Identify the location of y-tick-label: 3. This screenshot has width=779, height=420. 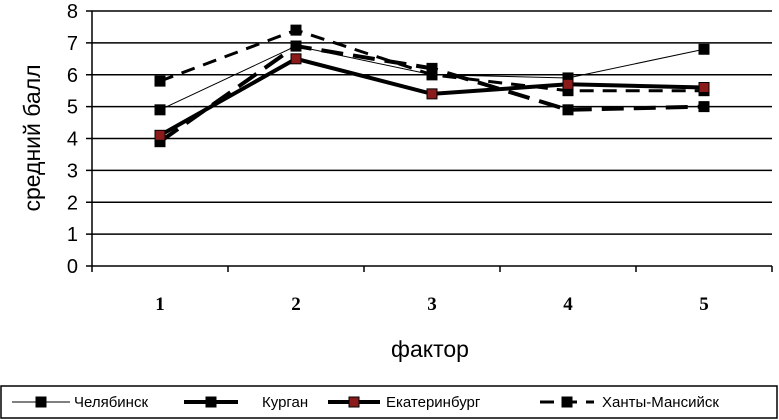
(72, 171).